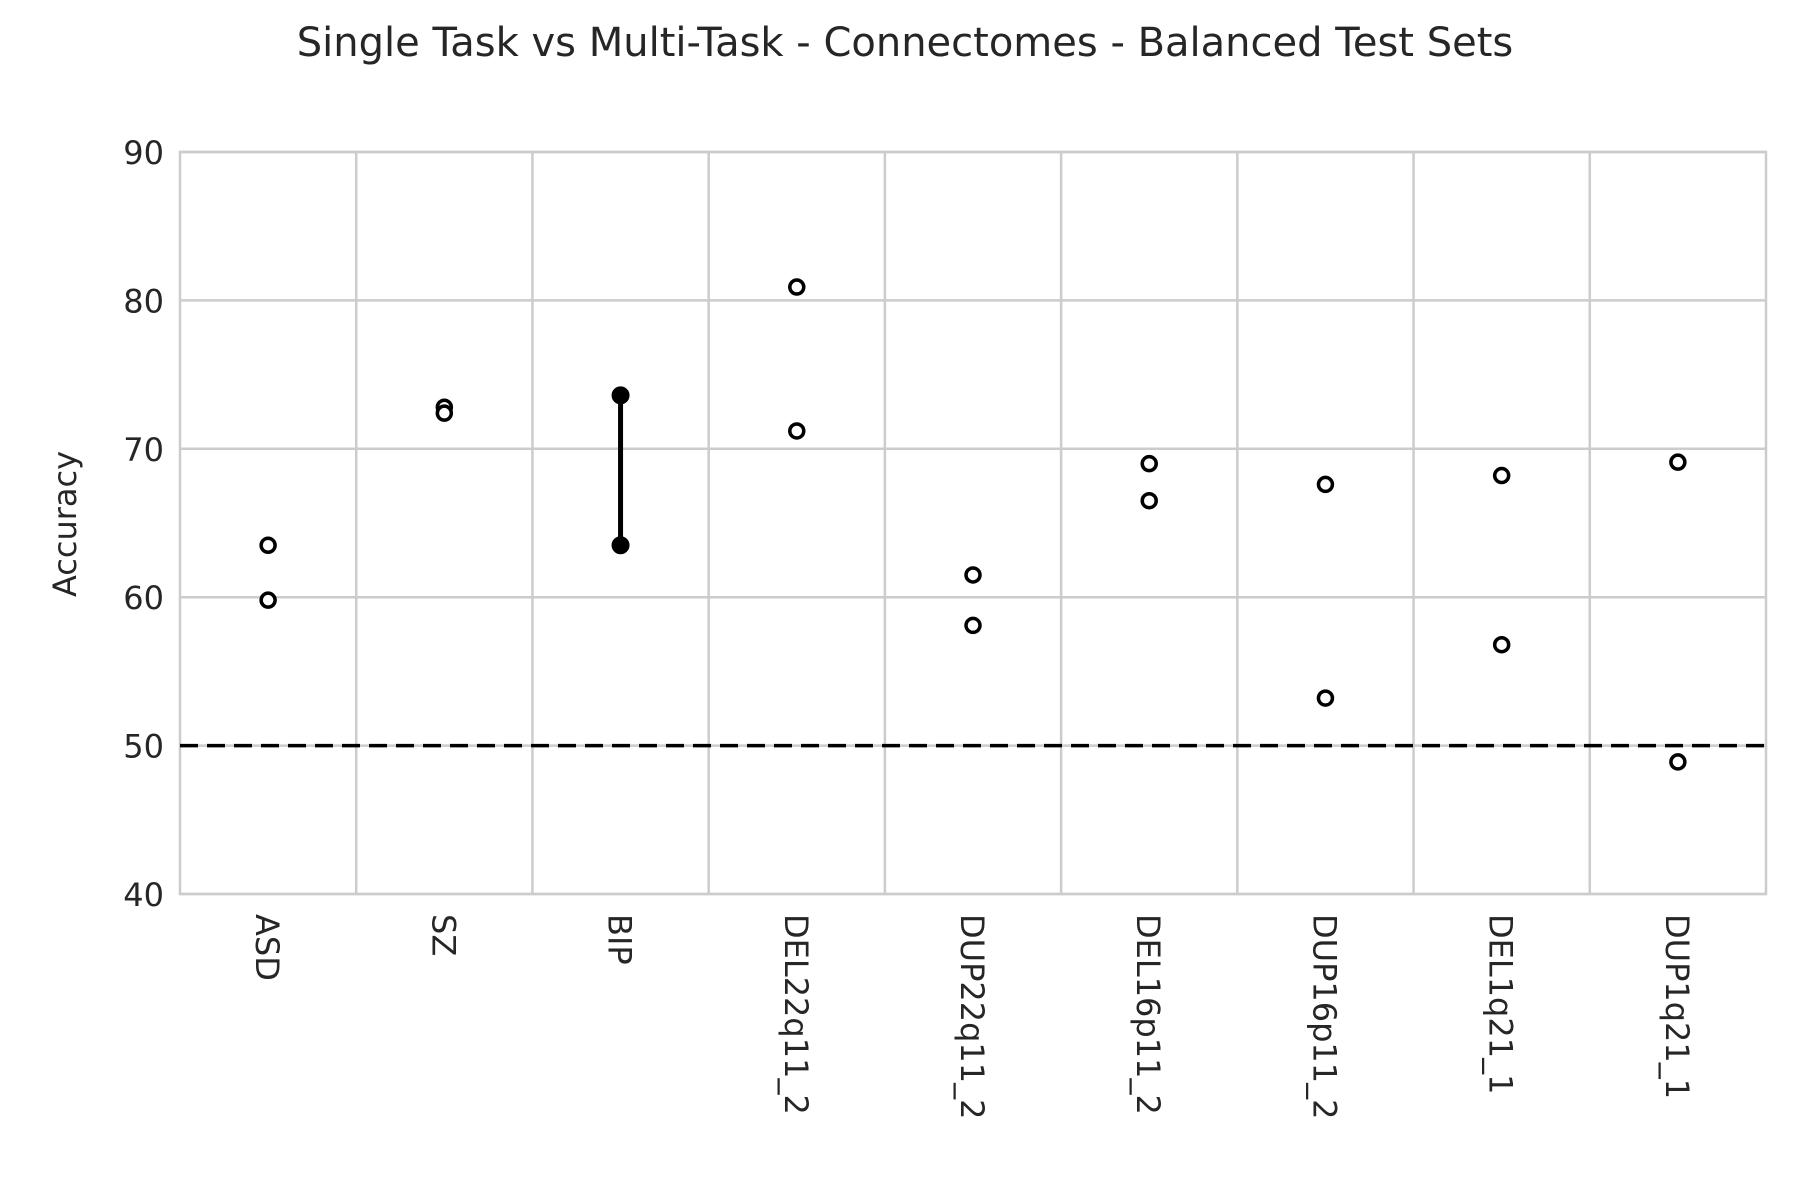 This screenshot has width=1800, height=1204. I want to click on x-tick-label: BIP, so click(620, 939).